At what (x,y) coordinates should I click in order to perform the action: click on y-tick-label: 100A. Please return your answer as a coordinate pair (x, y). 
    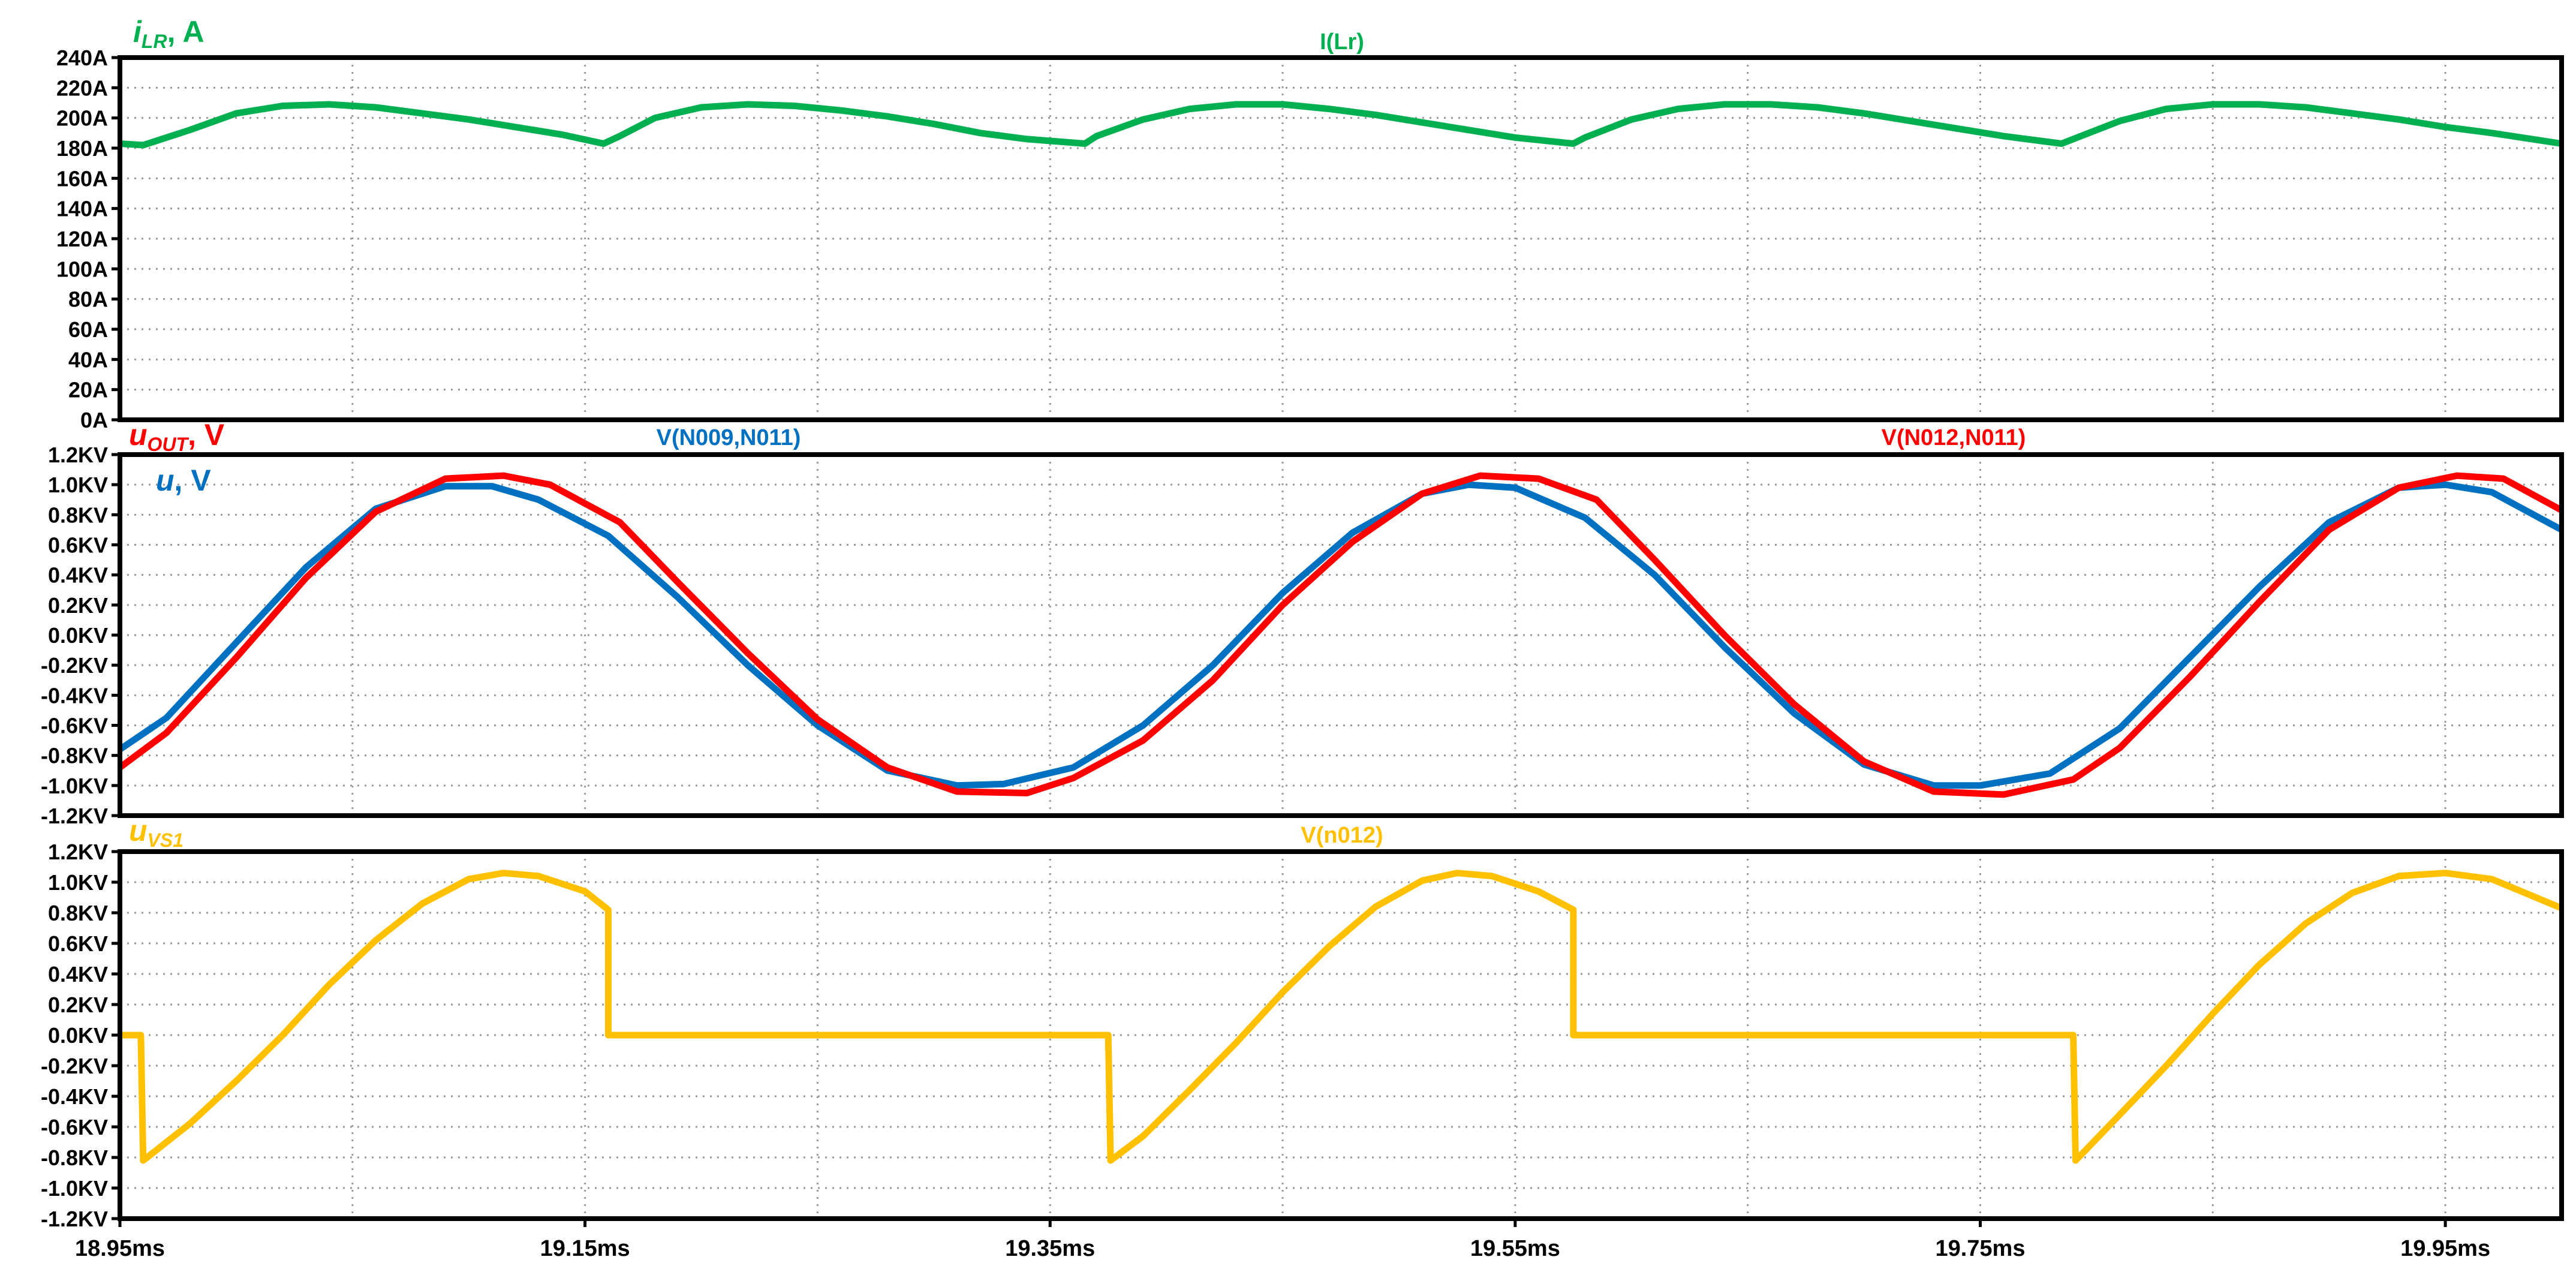
    Looking at the image, I should click on (82, 269).